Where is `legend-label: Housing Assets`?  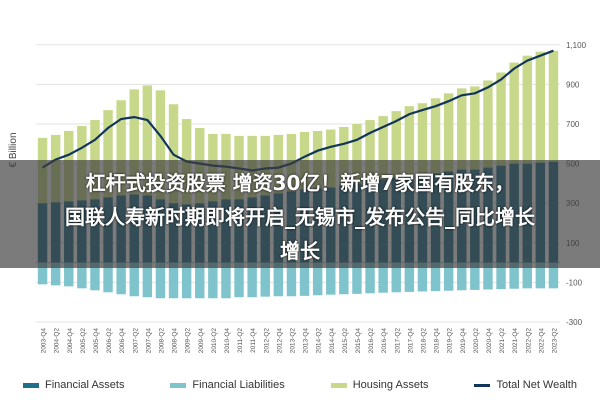
legend-label: Housing Assets is located at coordinates (390, 385).